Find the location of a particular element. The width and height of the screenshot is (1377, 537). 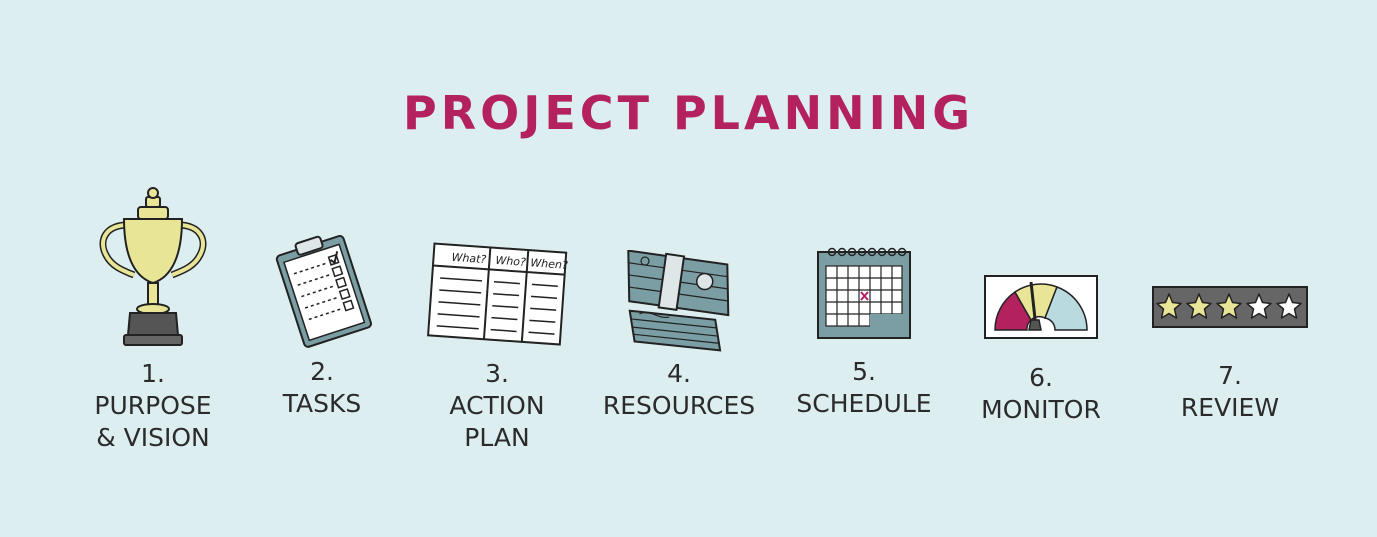

step-number: 4. is located at coordinates (679, 373).